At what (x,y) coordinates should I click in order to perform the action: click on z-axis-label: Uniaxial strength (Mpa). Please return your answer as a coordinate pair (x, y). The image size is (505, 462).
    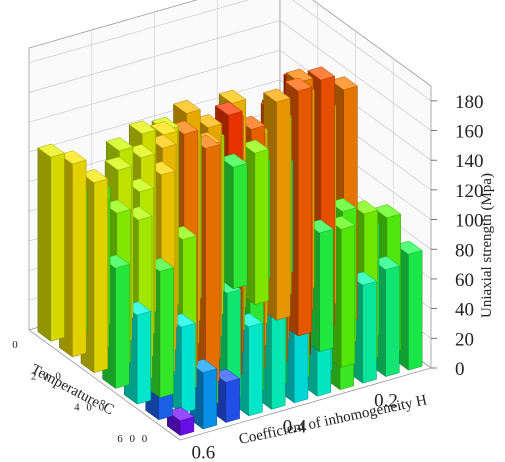
    Looking at the image, I should click on (487, 245).